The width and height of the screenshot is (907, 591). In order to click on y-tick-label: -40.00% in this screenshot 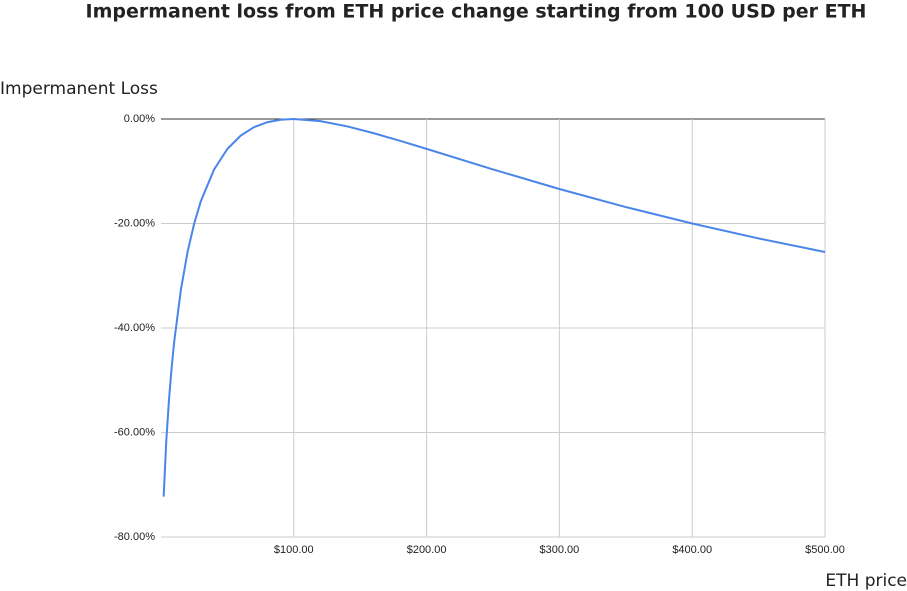, I will do `click(134, 328)`.